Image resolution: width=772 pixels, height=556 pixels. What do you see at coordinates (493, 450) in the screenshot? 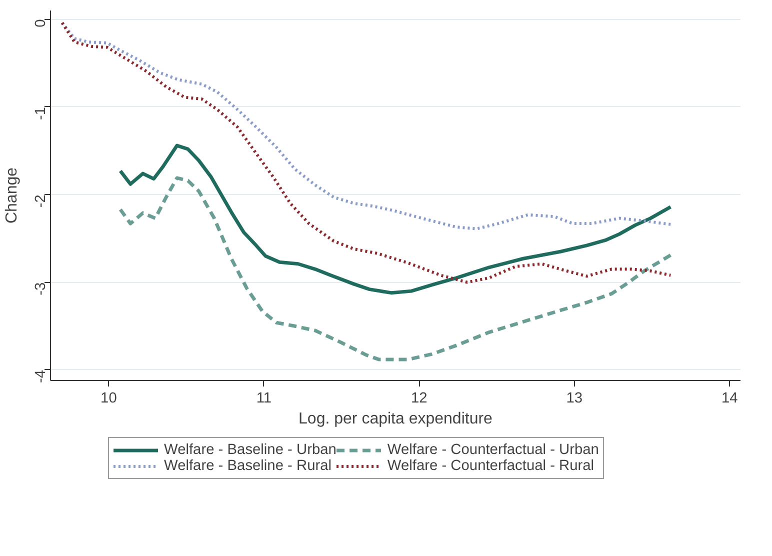
I see `legend-label: Welfare - Counterfactual - Urban` at bounding box center [493, 450].